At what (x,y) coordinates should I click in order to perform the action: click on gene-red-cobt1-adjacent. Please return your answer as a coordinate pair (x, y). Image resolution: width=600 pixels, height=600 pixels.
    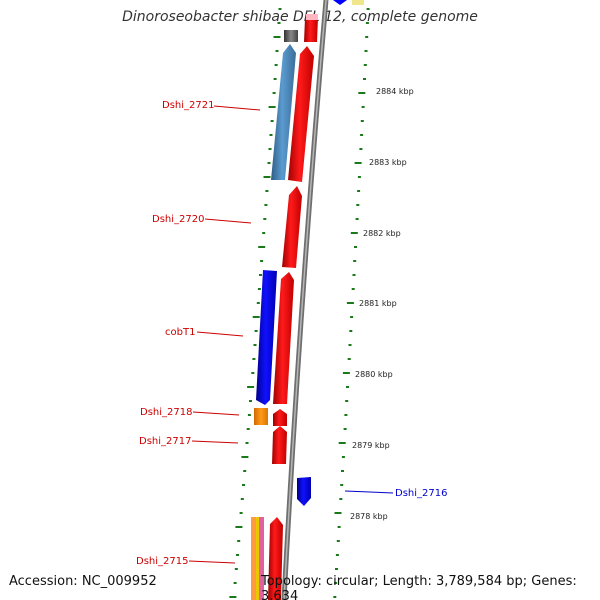
    Looking at the image, I should click on (283, 338).